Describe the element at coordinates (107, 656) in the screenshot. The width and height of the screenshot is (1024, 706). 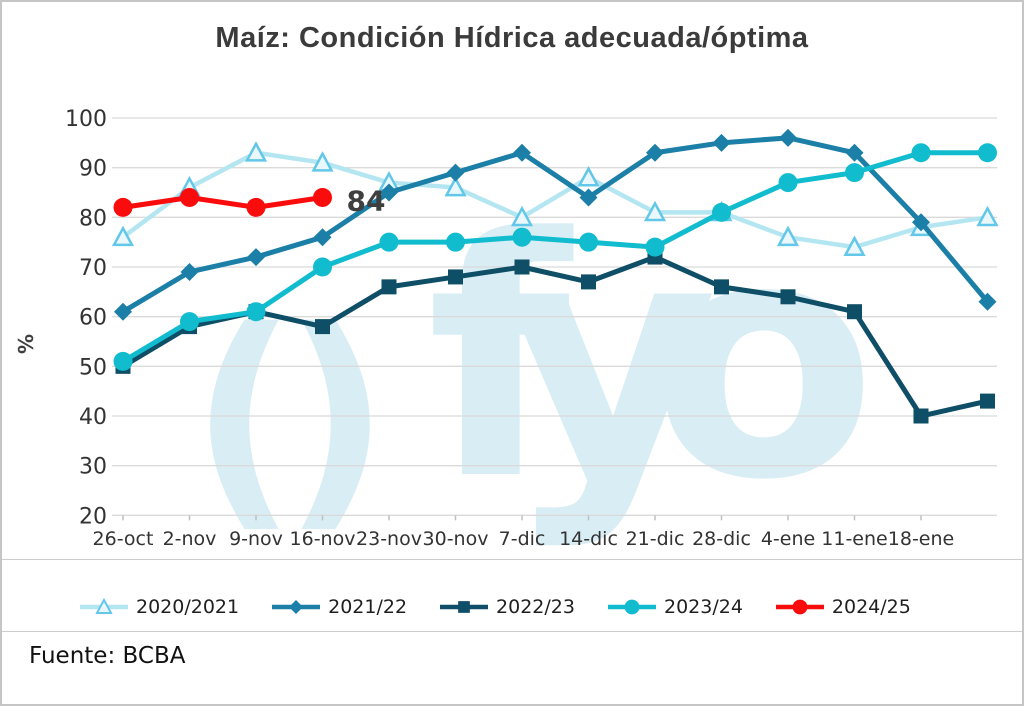
I see `source-text: Fuente: BCBA` at that location.